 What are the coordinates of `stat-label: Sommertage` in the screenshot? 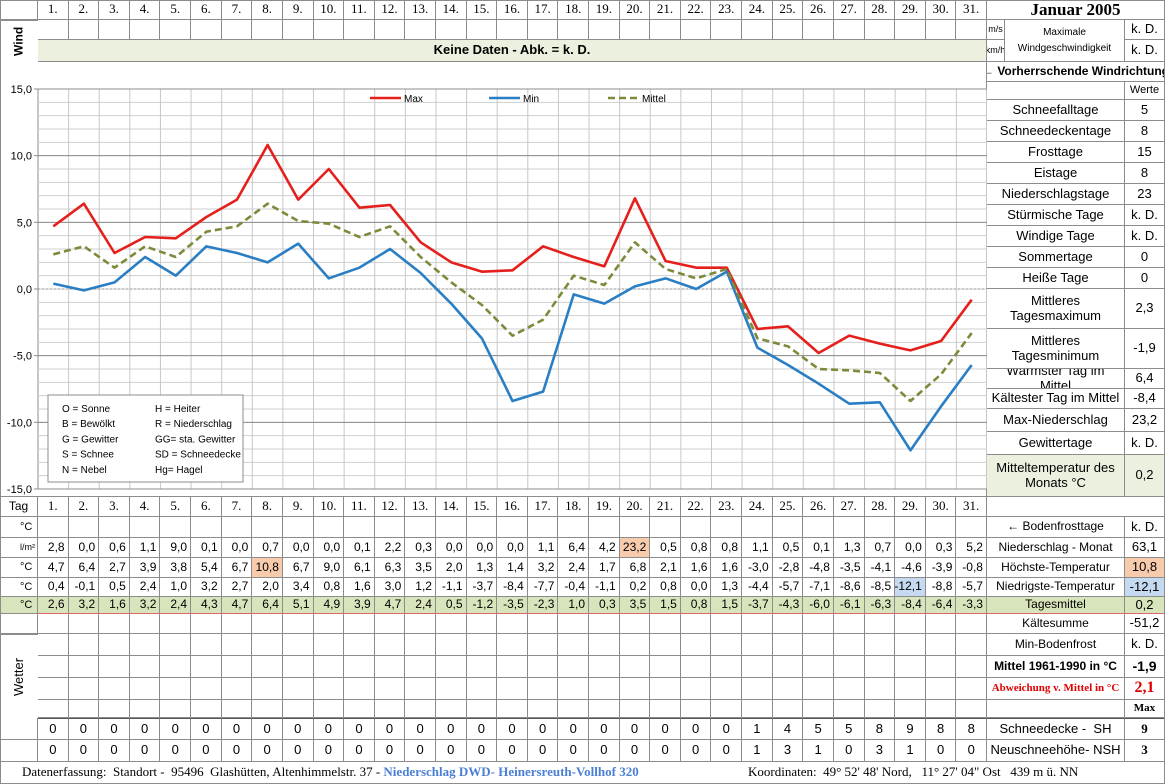 It's located at (1056, 257).